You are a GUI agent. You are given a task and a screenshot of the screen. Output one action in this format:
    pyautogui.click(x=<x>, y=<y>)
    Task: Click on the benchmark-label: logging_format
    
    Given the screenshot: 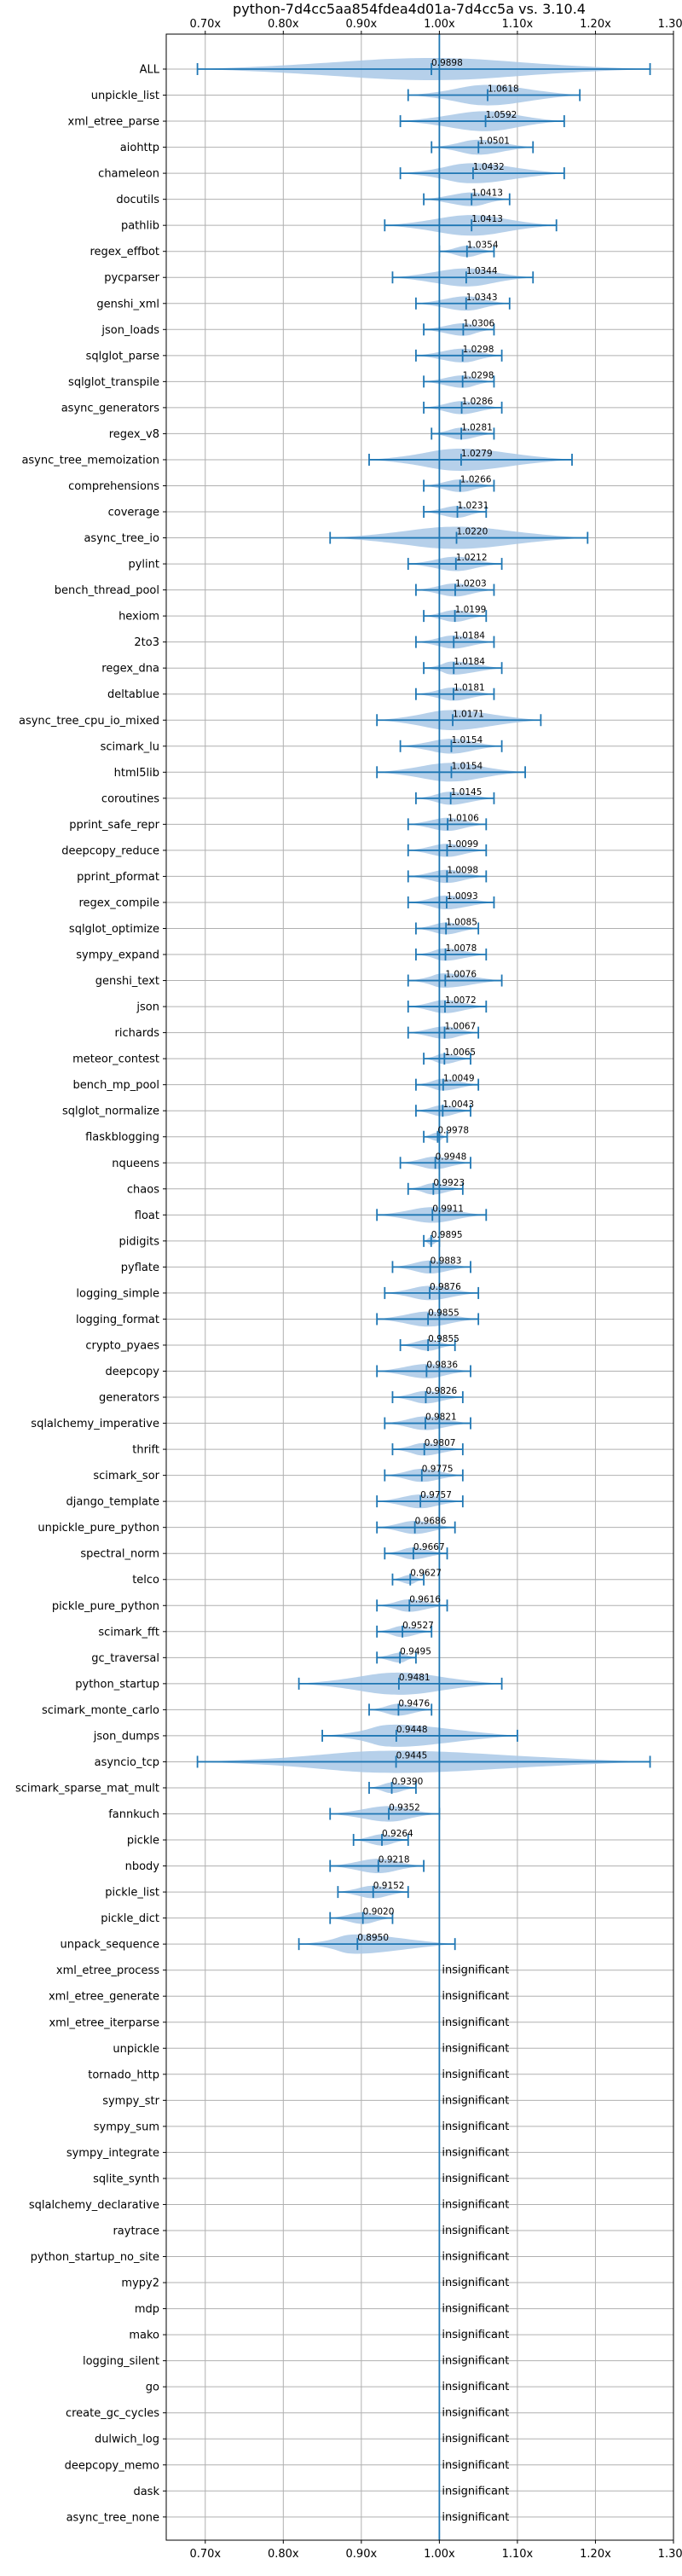 What is the action you would take?
    pyautogui.click(x=118, y=1320)
    